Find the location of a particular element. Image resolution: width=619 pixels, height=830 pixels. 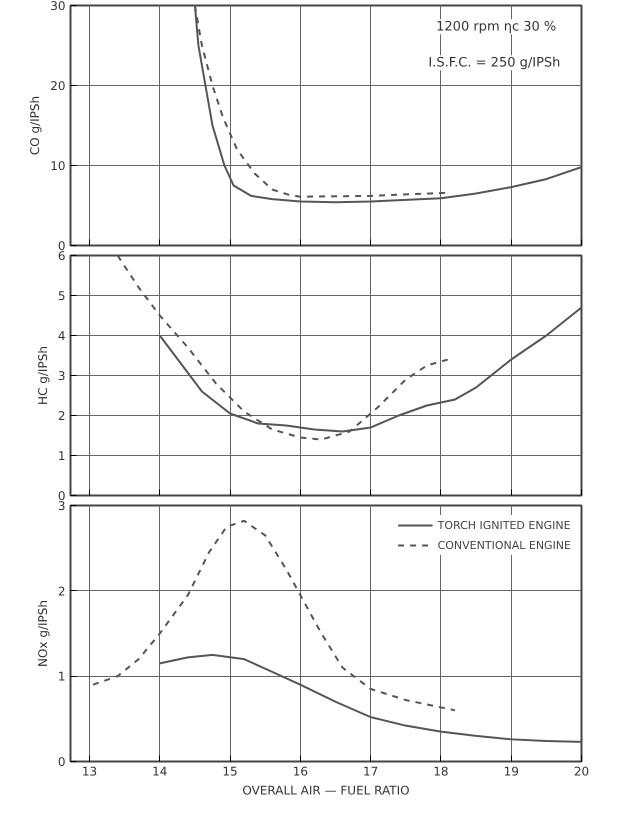

y-axis-title: NOx g/IPSh is located at coordinates (43, 633).